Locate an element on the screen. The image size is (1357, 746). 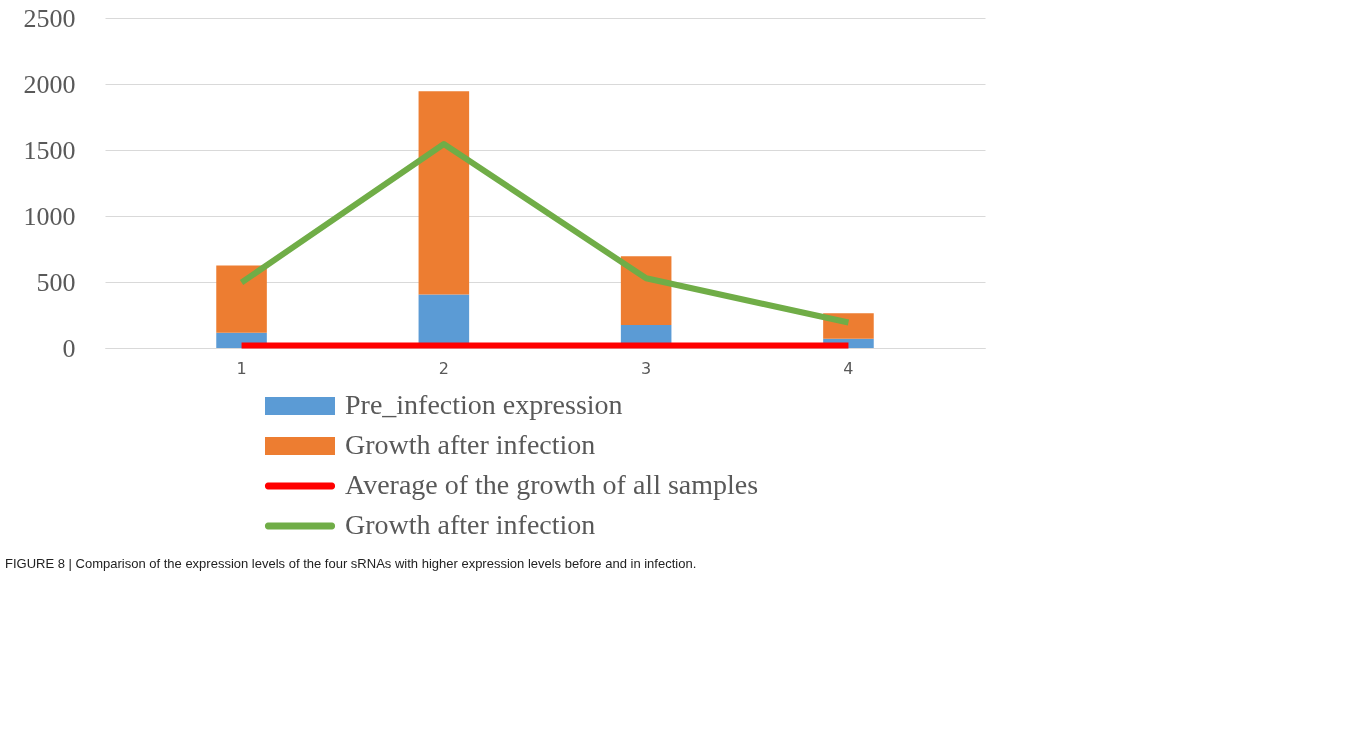
legend-label: Average of the growth of all samples is located at coordinates (552, 484).